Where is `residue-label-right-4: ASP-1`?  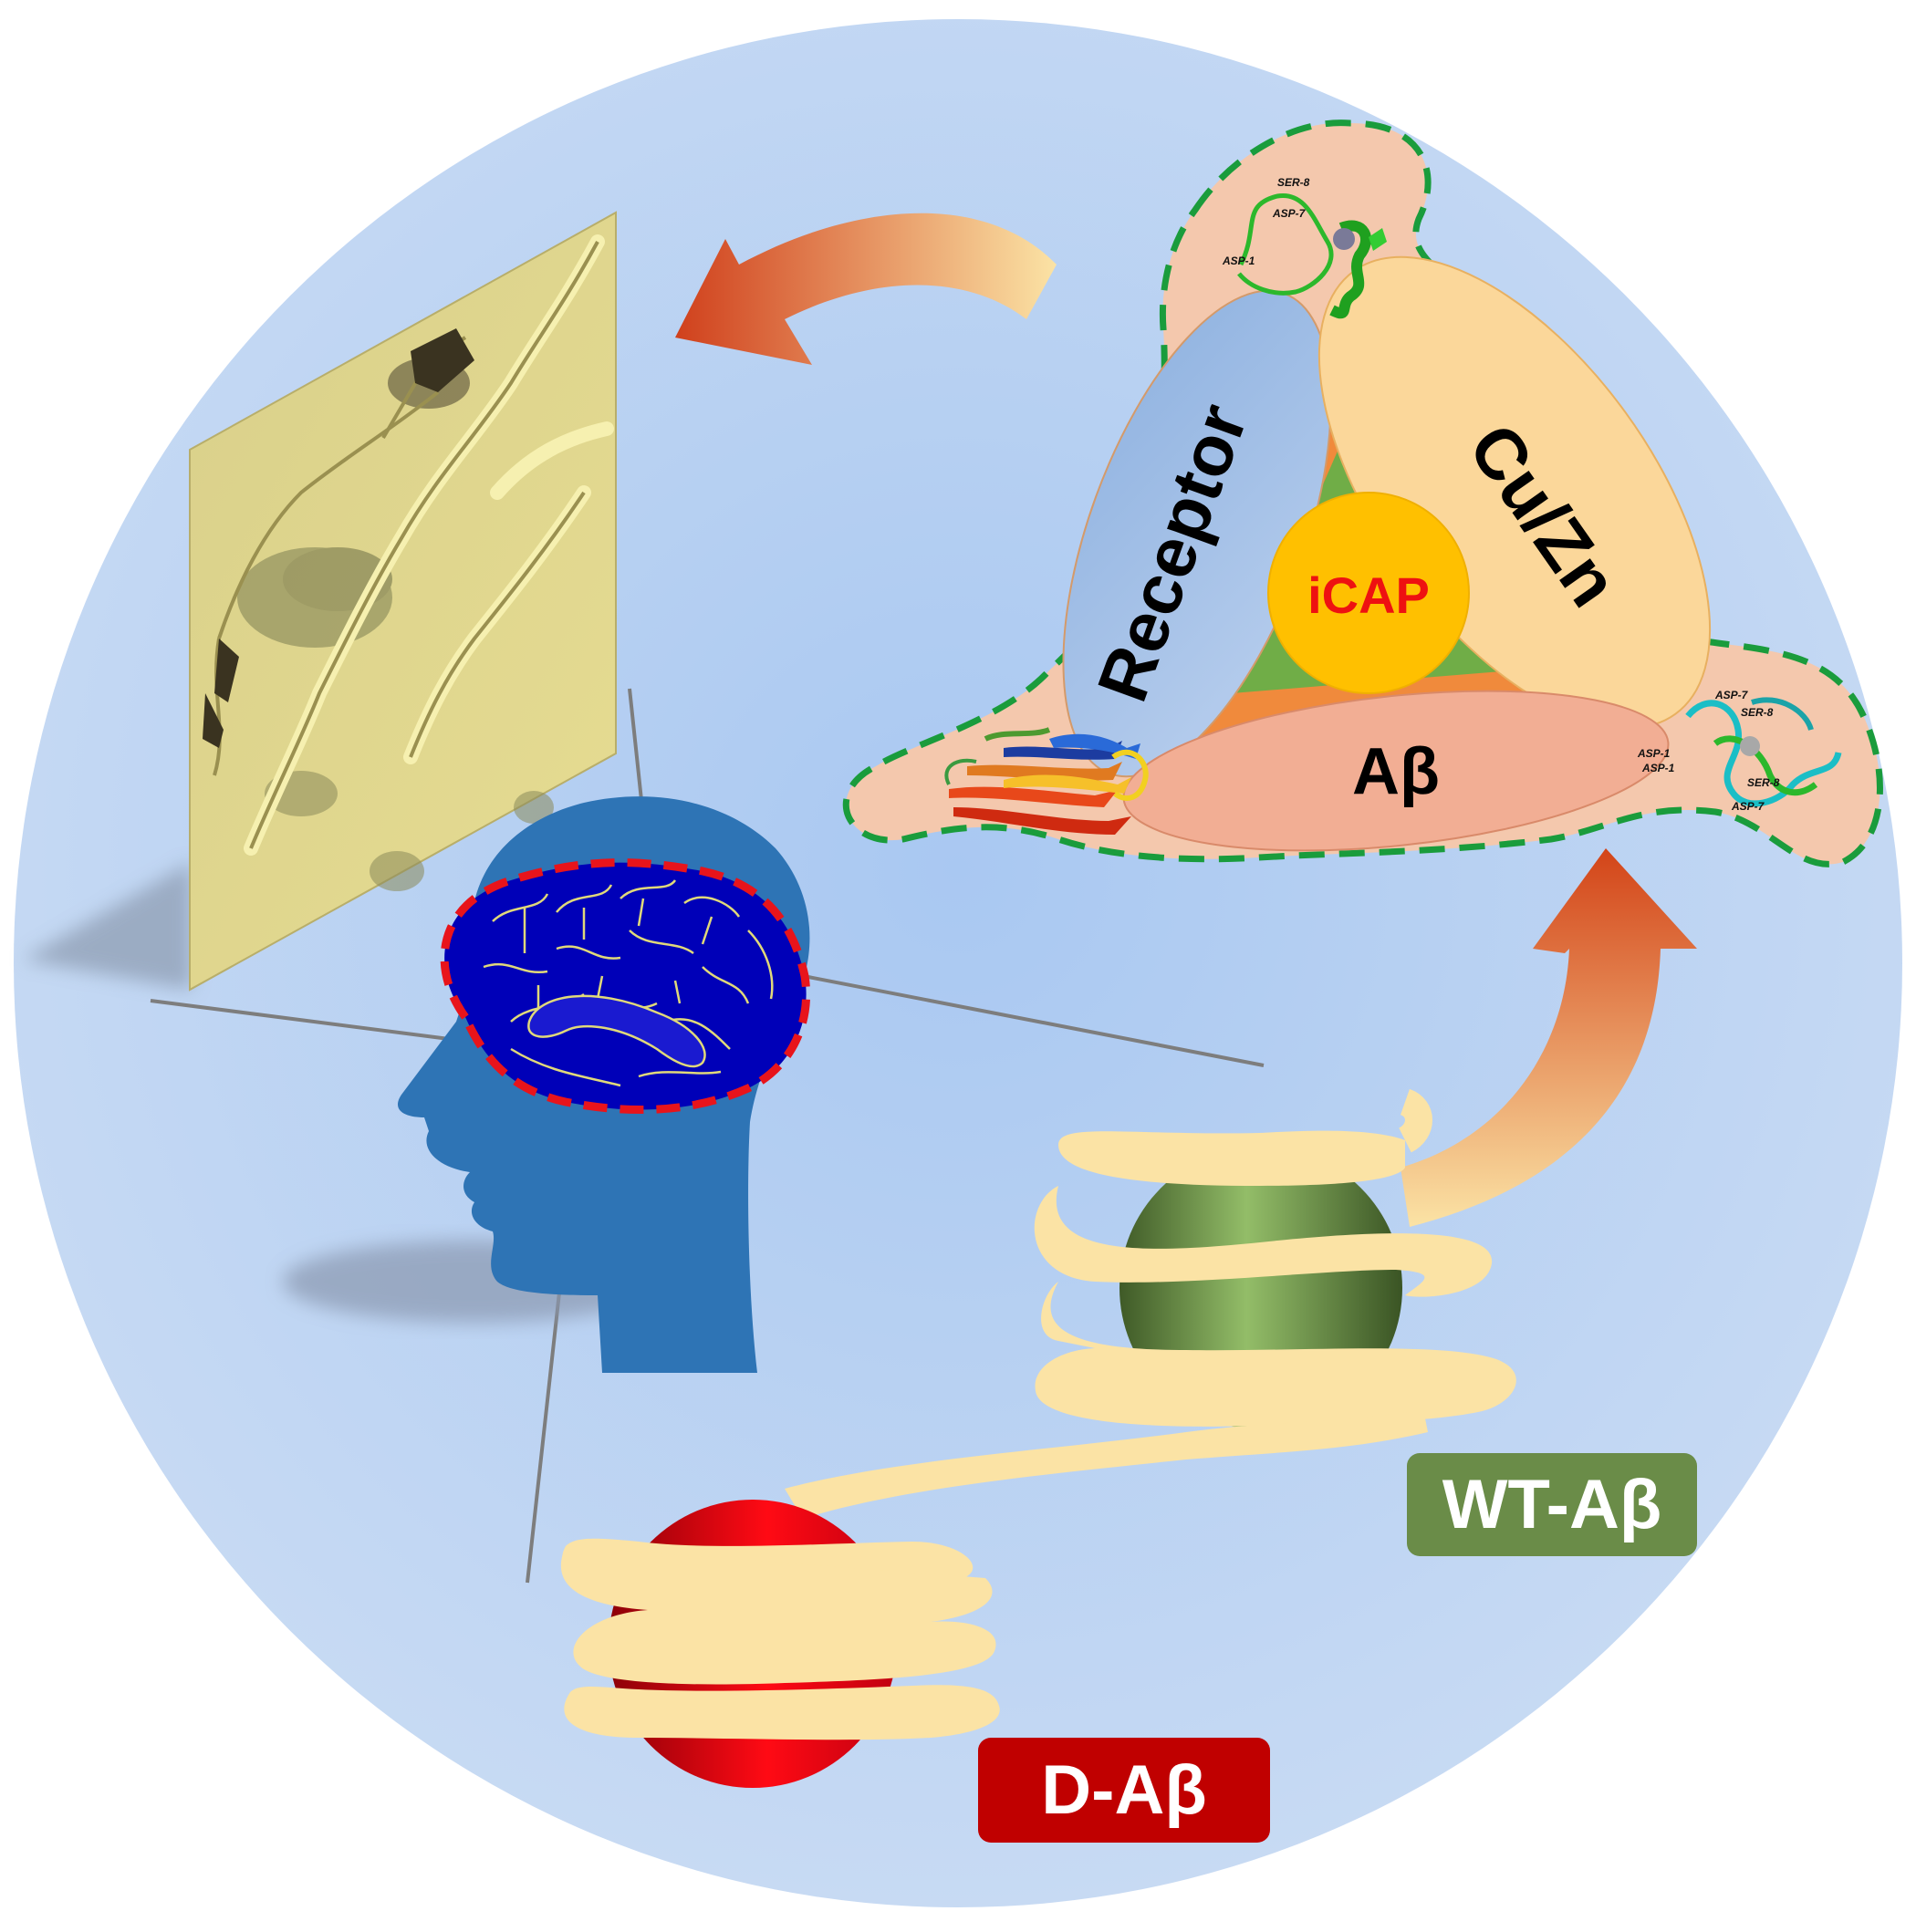
residue-label-right-4: ASP-1 is located at coordinates (1658, 768).